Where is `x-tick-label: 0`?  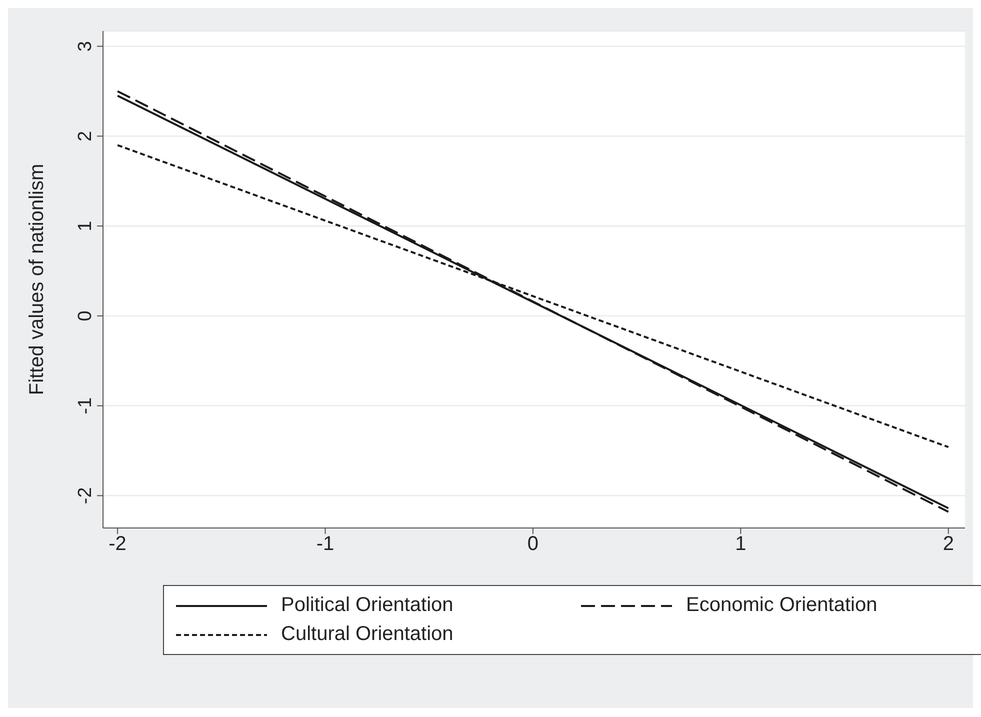
x-tick-label: 0 is located at coordinates (533, 544).